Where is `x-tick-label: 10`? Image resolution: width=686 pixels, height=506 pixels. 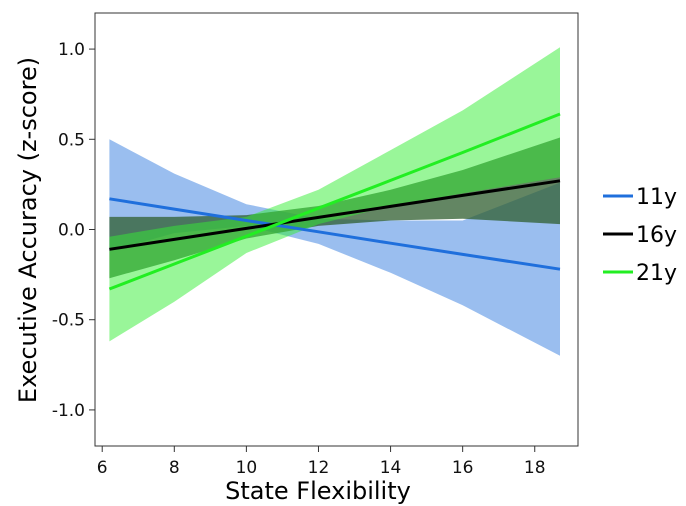
x-tick-label: 10 is located at coordinates (247, 468).